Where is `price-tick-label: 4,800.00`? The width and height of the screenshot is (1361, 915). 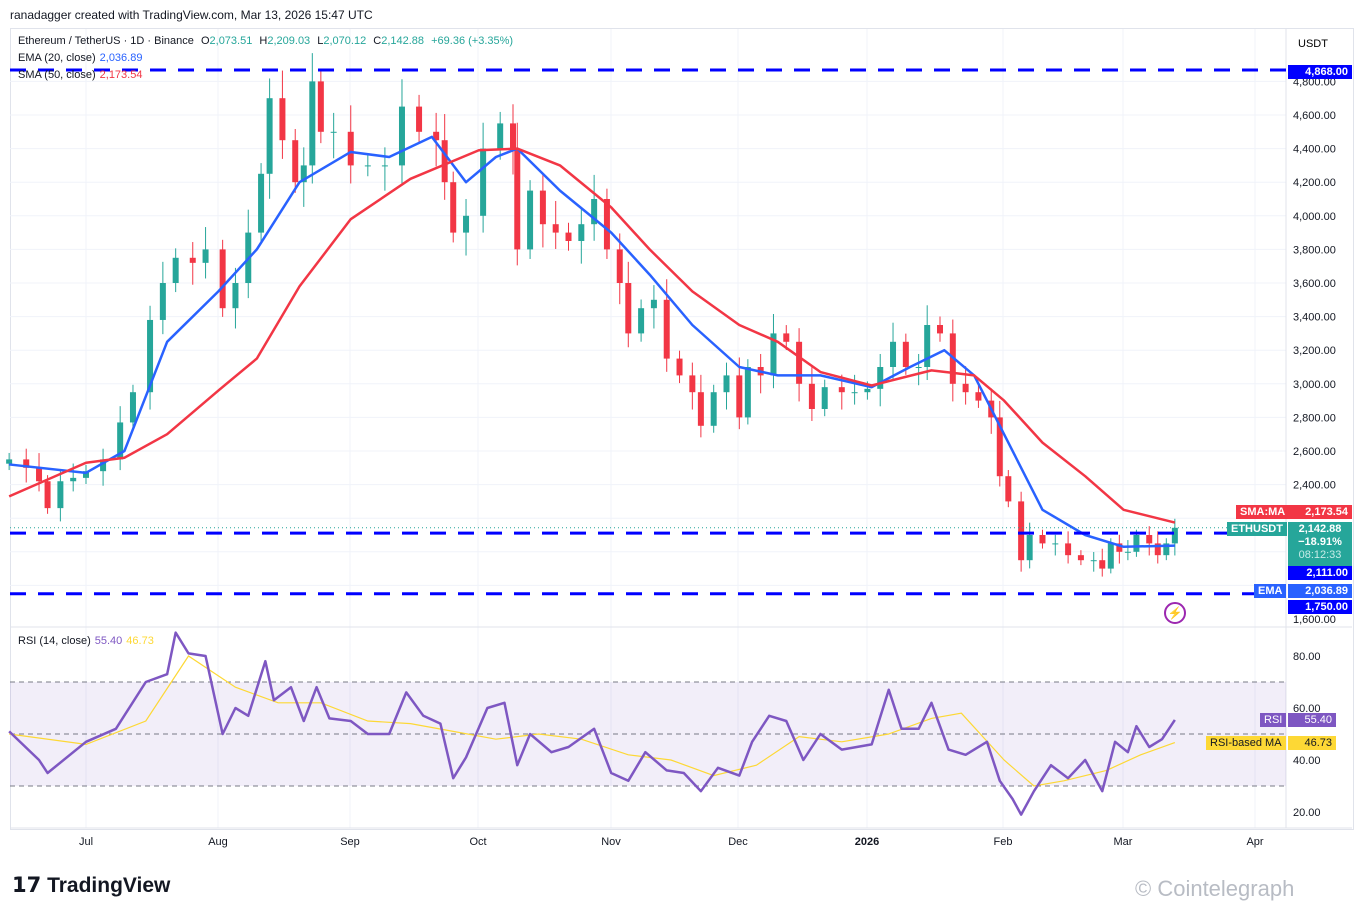
price-tick-label: 4,800.00 is located at coordinates (1314, 82).